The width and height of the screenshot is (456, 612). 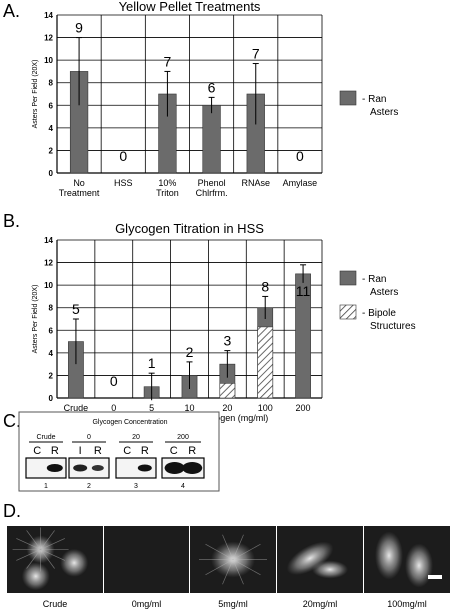 What do you see at coordinates (227, 408) in the screenshot?
I see `category-label: 20` at bounding box center [227, 408].